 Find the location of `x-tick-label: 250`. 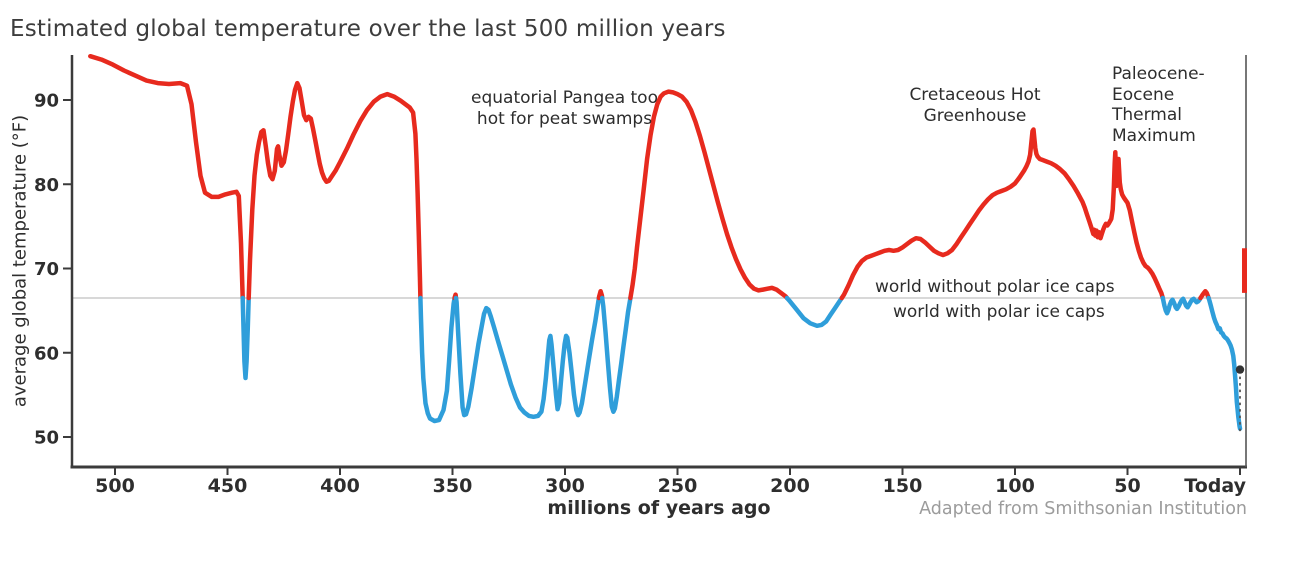

x-tick-label: 250 is located at coordinates (678, 486).